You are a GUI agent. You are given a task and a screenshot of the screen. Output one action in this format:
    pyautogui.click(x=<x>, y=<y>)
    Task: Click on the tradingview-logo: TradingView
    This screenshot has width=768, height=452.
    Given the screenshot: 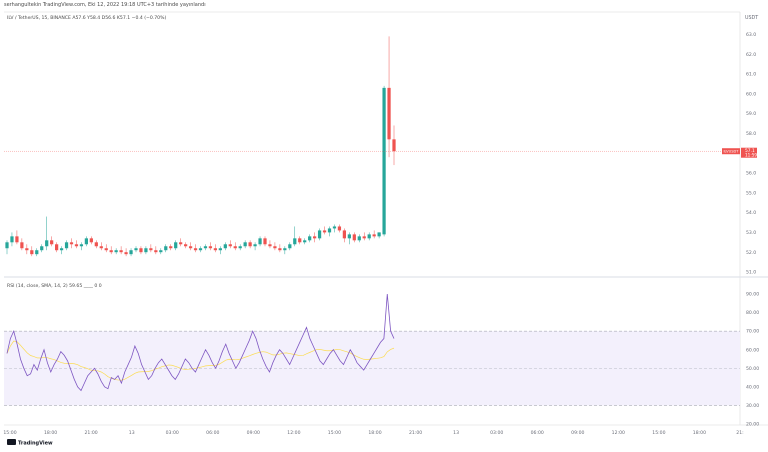 What is the action you would take?
    pyautogui.click(x=30, y=443)
    